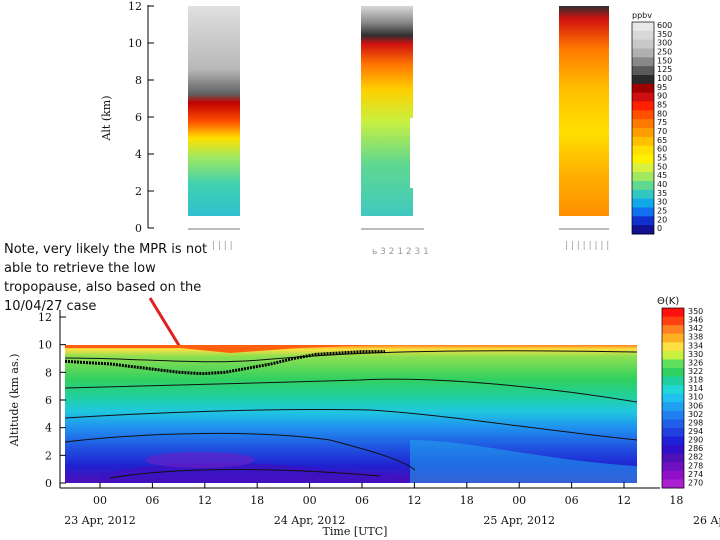 The width and height of the screenshot is (720, 540). What do you see at coordinates (695, 397) in the screenshot?
I see `colorbar-label: 310` at bounding box center [695, 397].